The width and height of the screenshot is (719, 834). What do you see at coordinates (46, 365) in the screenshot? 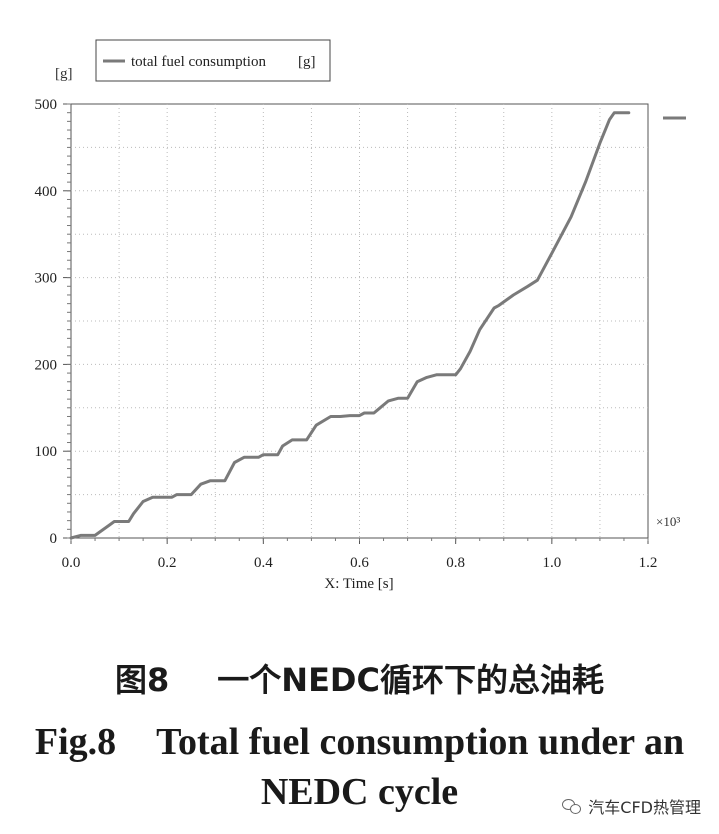
I see `y-tick-label: 200` at bounding box center [46, 365].